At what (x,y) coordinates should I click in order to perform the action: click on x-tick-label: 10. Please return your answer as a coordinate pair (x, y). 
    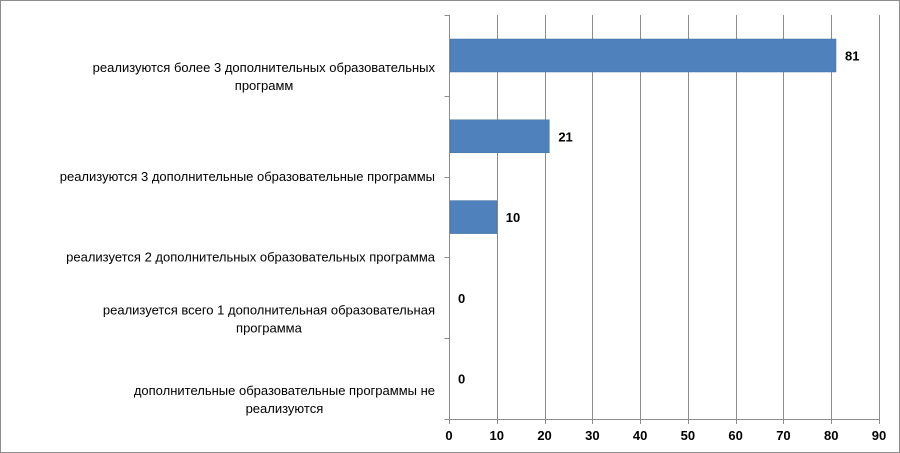
    Looking at the image, I should click on (497, 435).